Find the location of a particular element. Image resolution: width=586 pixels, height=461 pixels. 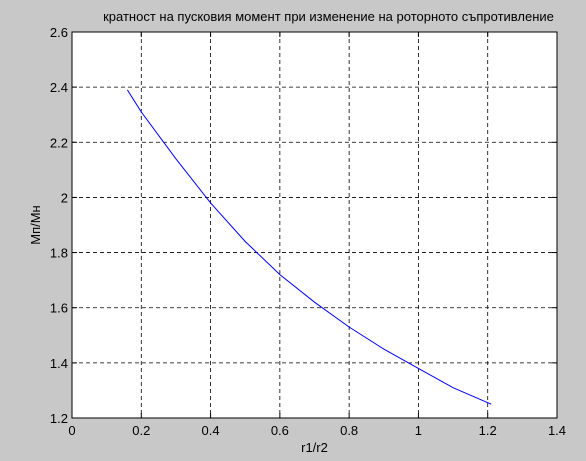

y-tick-label: 2.2 is located at coordinates (59, 142).